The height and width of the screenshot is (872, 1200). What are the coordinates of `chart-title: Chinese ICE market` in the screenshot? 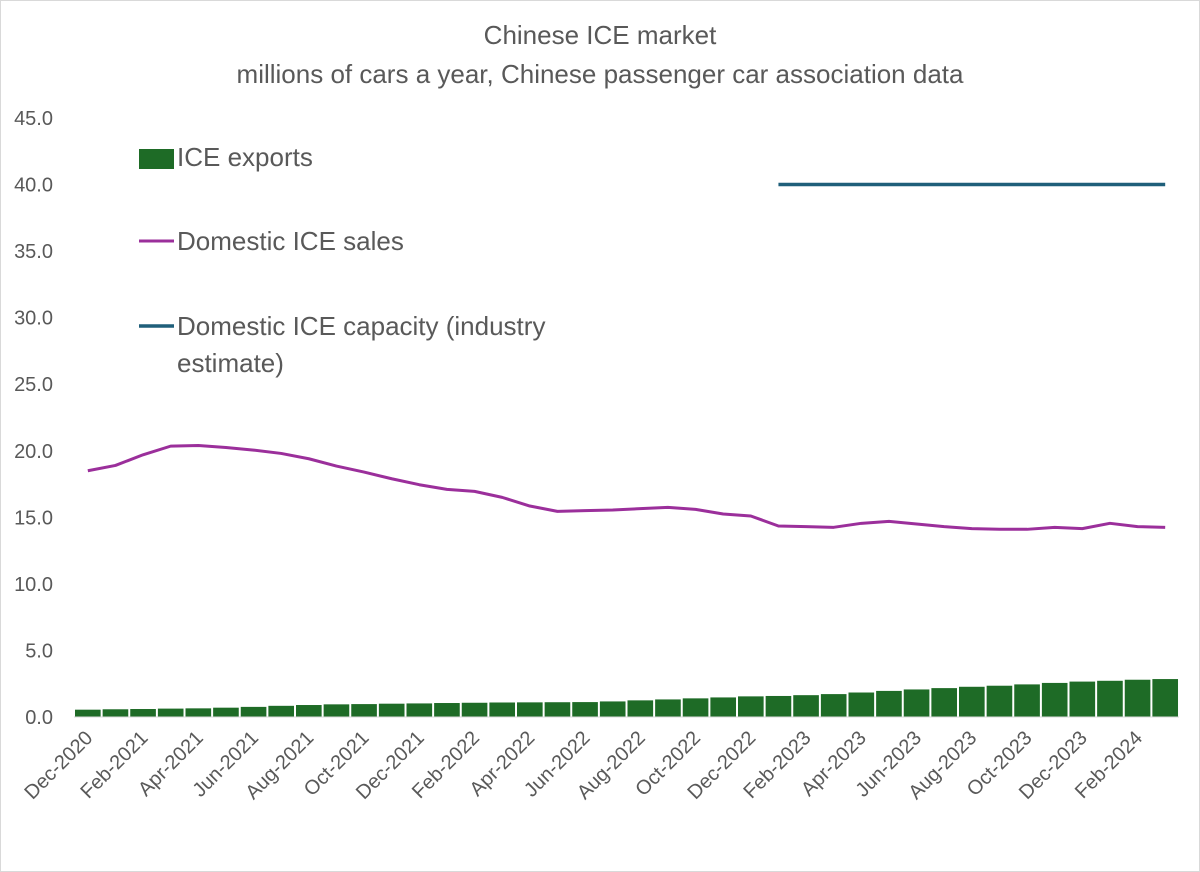 It's located at (600, 35).